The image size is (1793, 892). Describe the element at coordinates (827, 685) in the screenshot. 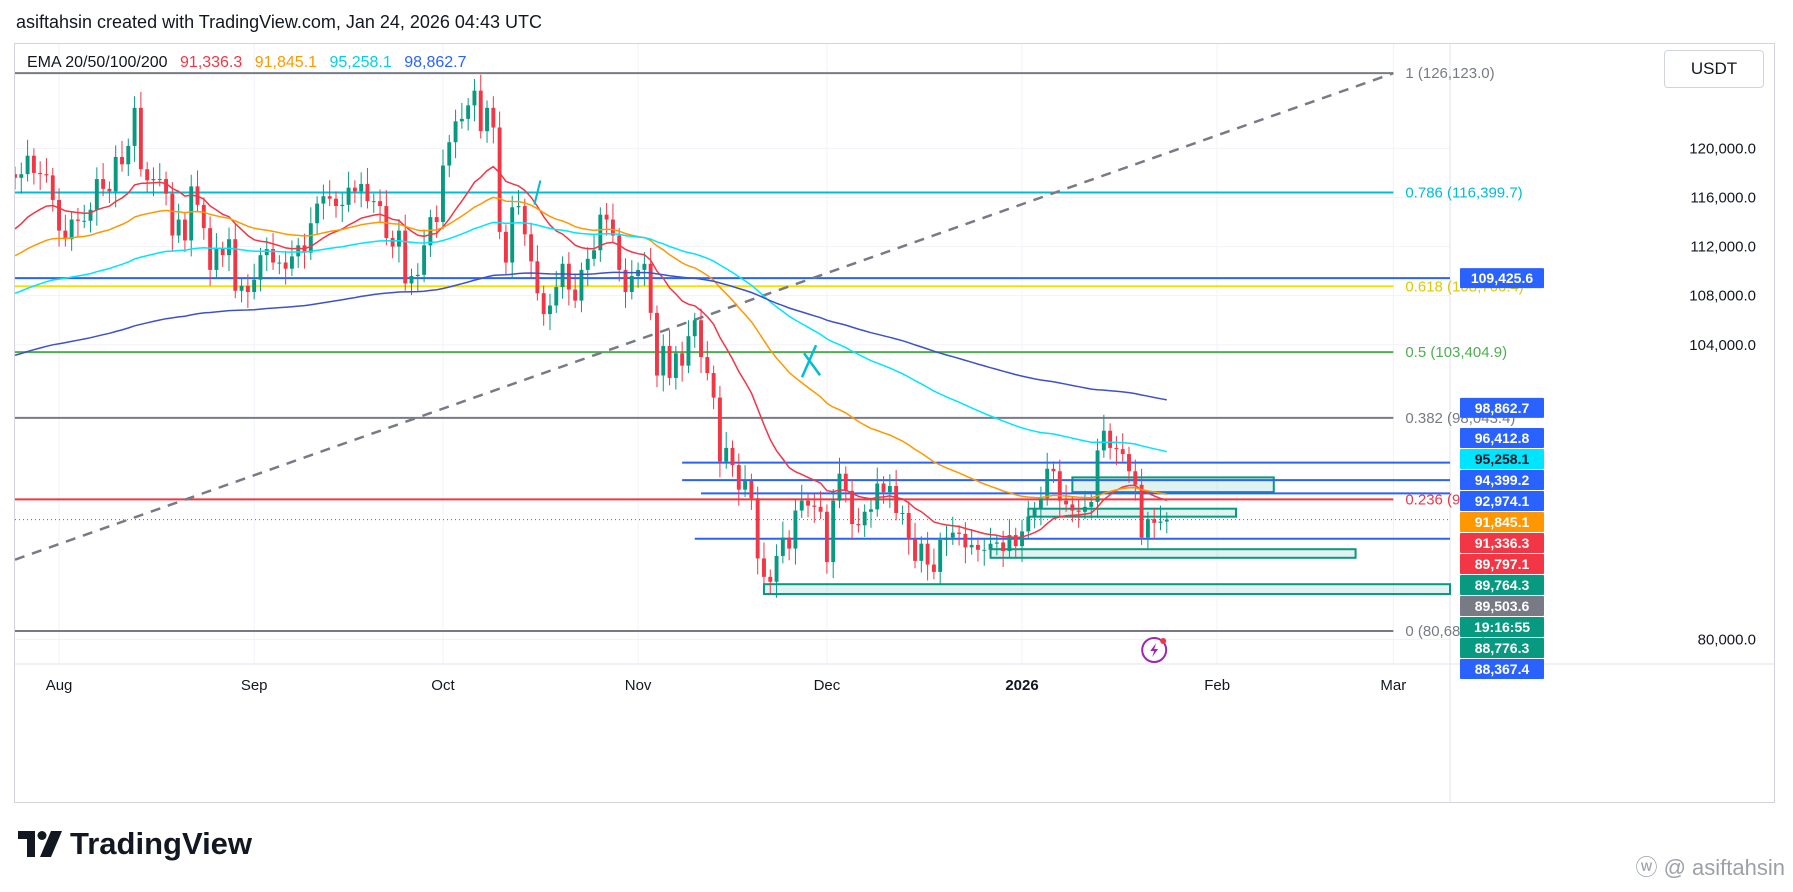

I see `time-tick-label: Dec` at that location.